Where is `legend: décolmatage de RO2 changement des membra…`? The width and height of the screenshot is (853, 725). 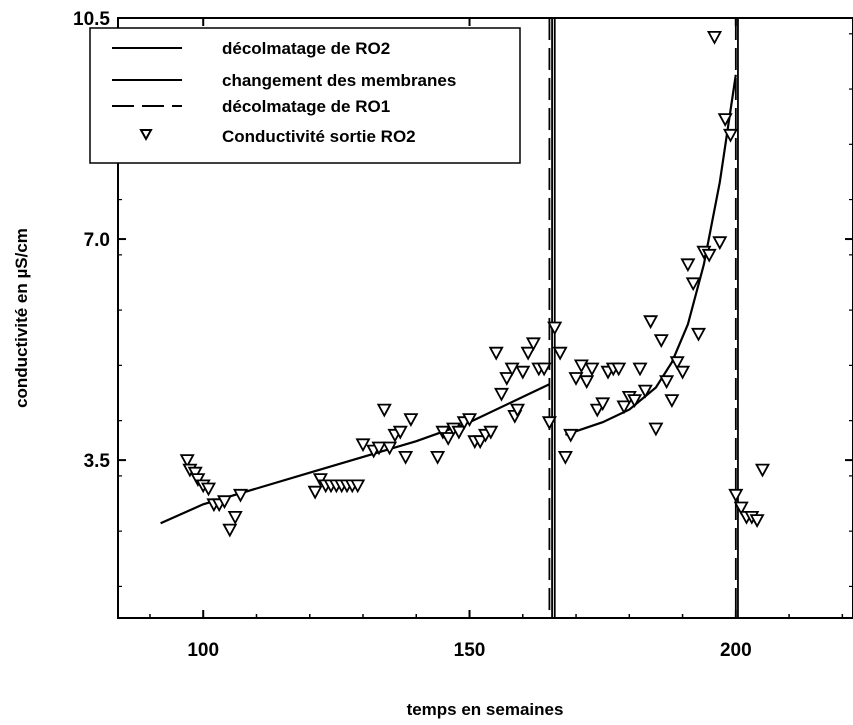
legend: décolmatage de RO2 changement des membra… is located at coordinates (305, 95).